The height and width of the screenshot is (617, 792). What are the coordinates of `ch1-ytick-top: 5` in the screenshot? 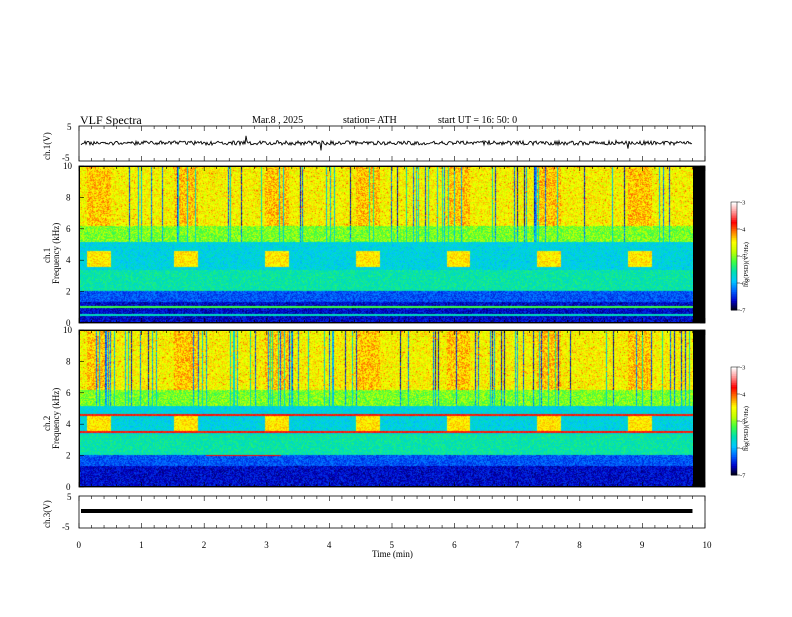 It's located at (69, 127).